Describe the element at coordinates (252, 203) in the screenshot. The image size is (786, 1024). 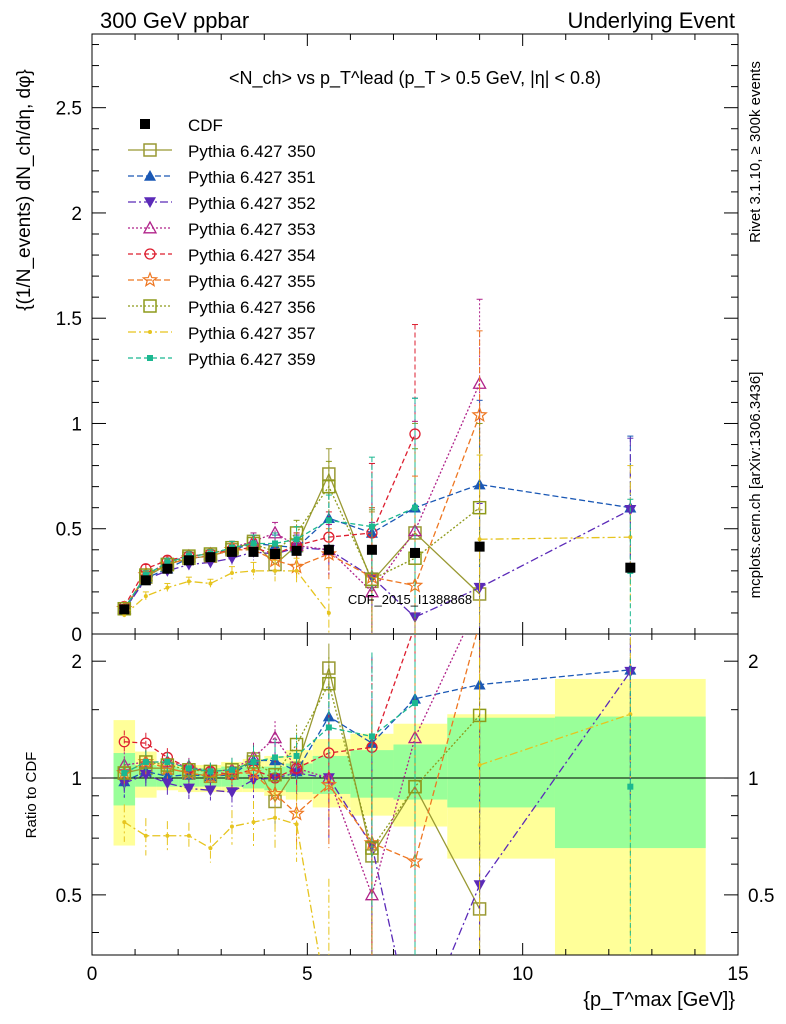
I see `legend-label: Pythia 6.427 352` at that location.